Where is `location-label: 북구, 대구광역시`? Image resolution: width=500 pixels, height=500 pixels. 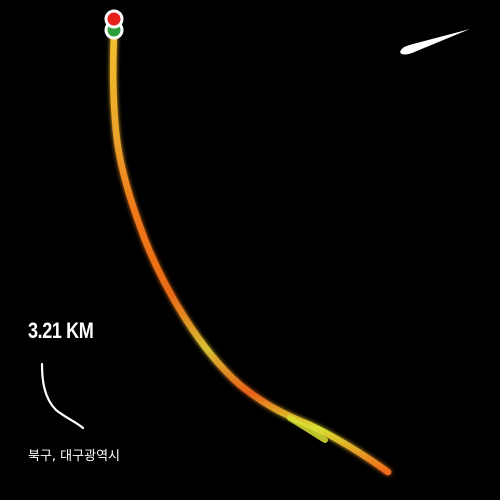
location-label: 북구, 대구광역시 is located at coordinates (74, 456).